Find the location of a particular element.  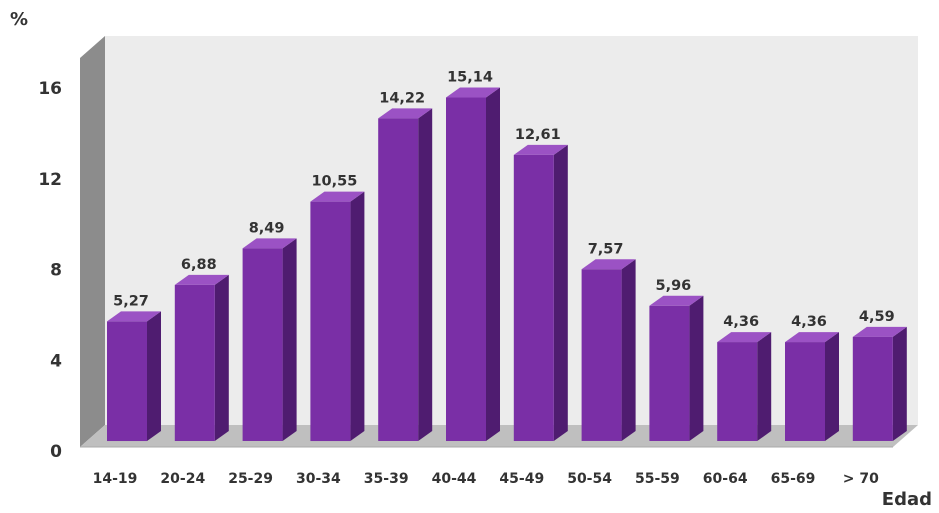

y-tick-label: 0 is located at coordinates (56, 452).